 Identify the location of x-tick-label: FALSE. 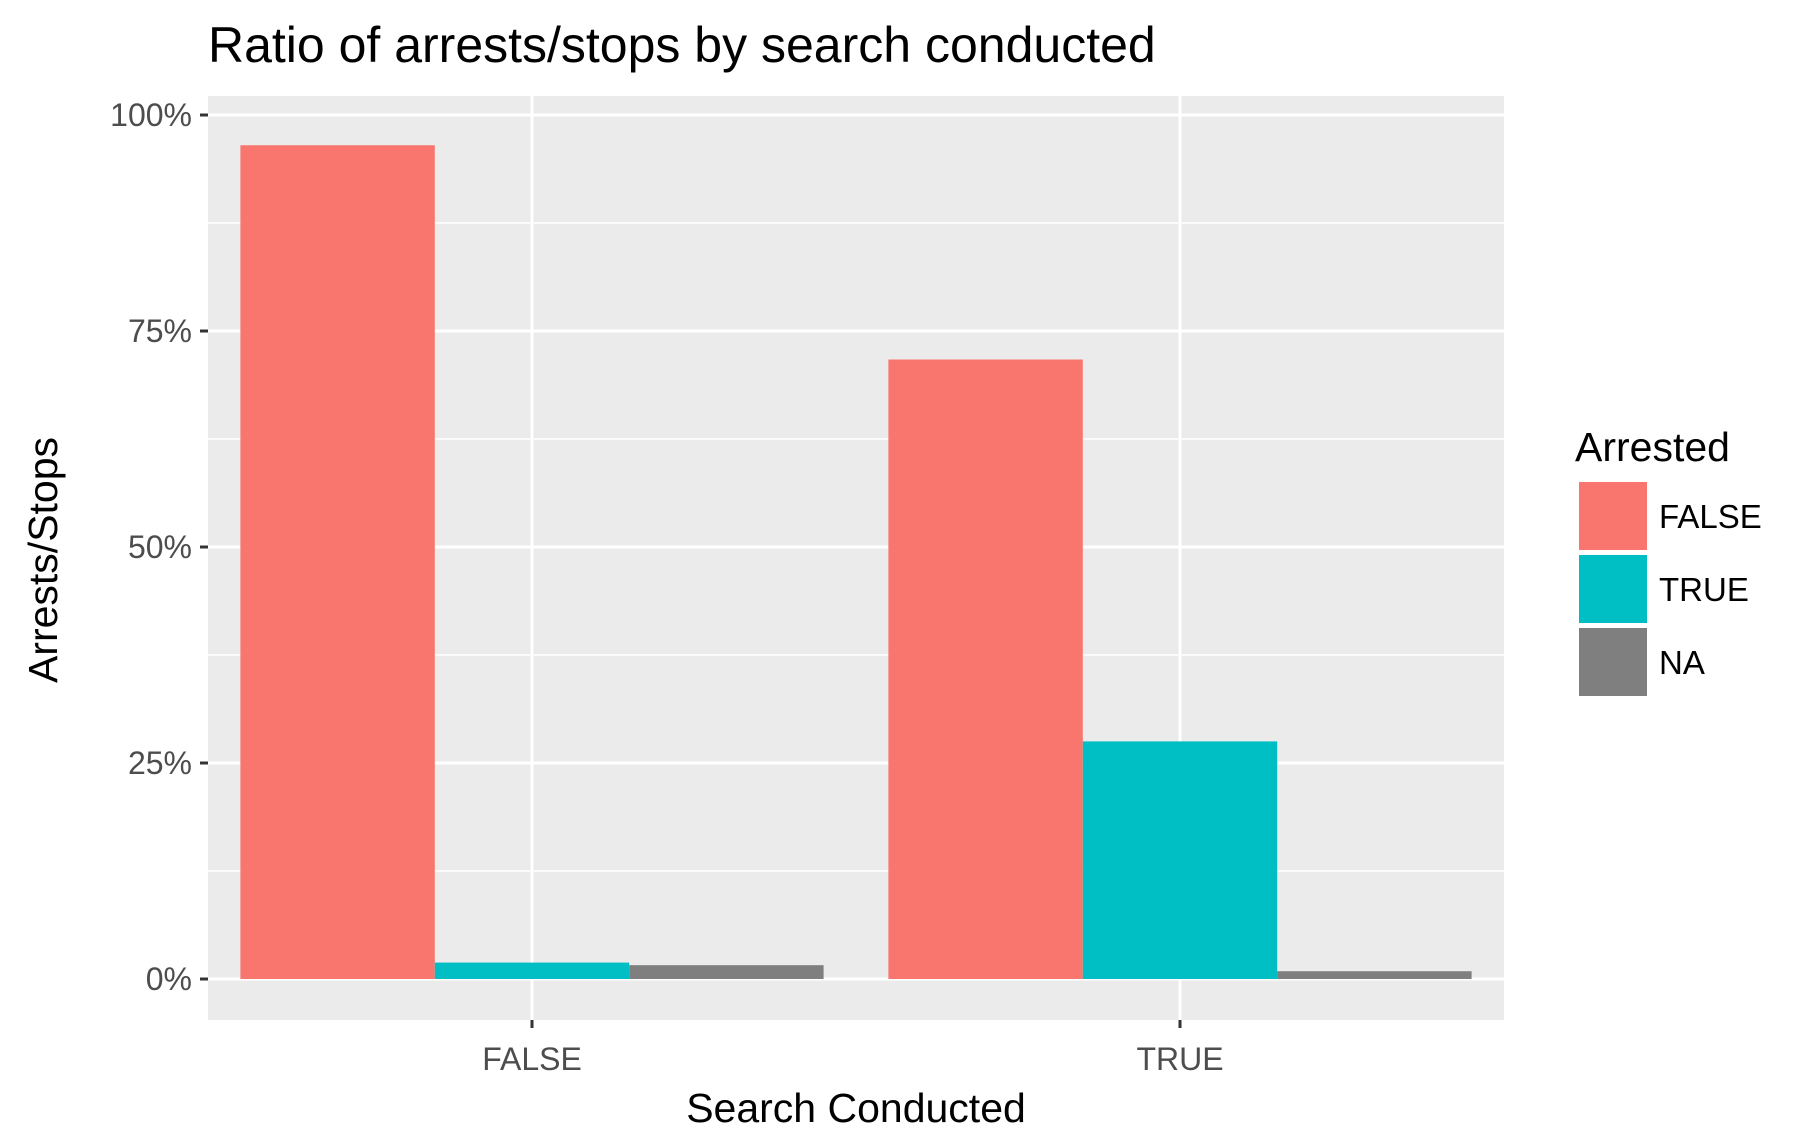
(532, 1059).